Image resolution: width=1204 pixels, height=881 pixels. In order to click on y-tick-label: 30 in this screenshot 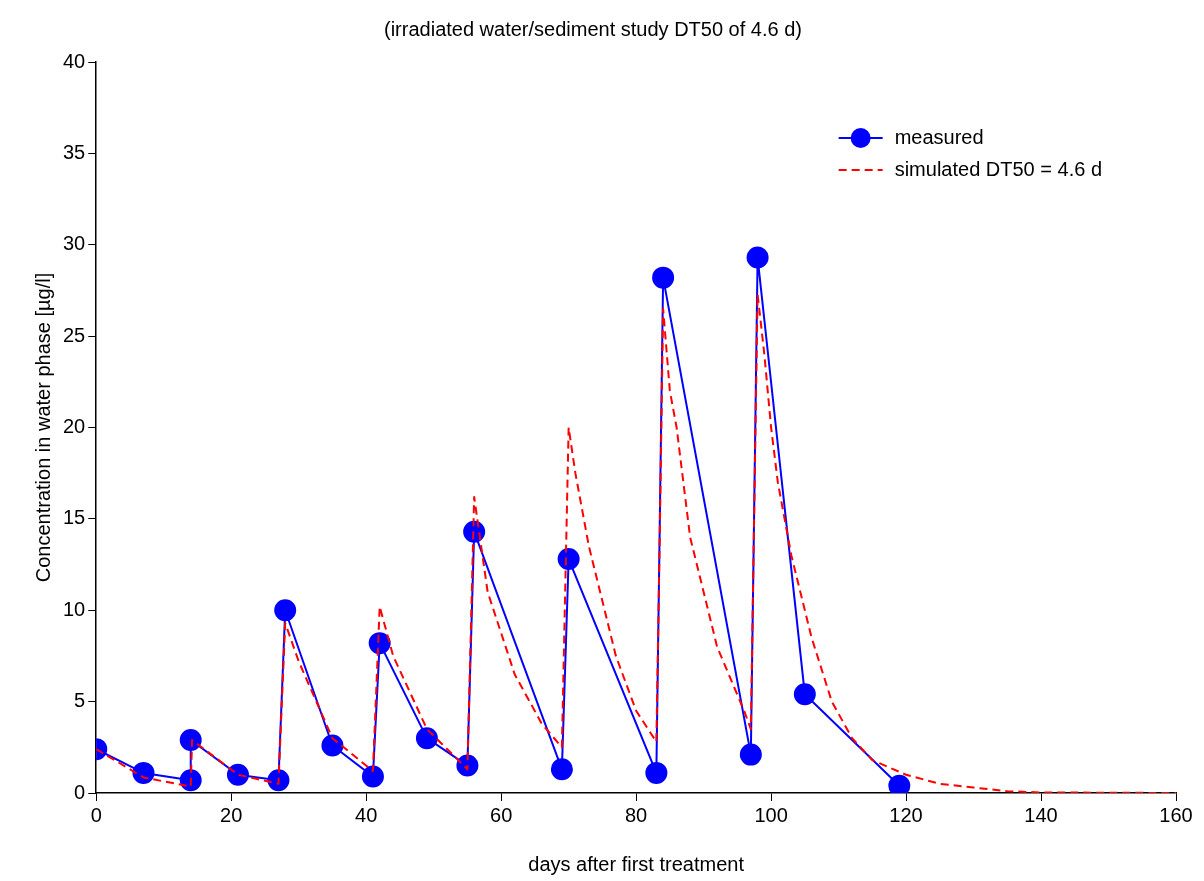, I will do `click(74, 243)`.